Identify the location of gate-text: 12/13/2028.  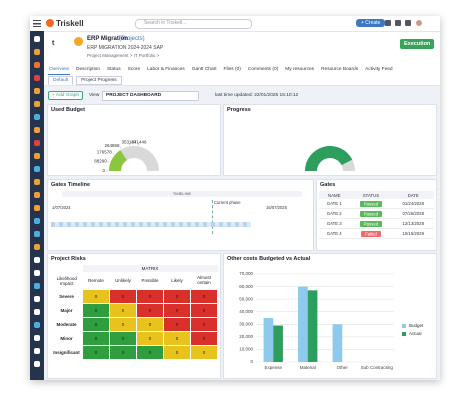
(413, 223).